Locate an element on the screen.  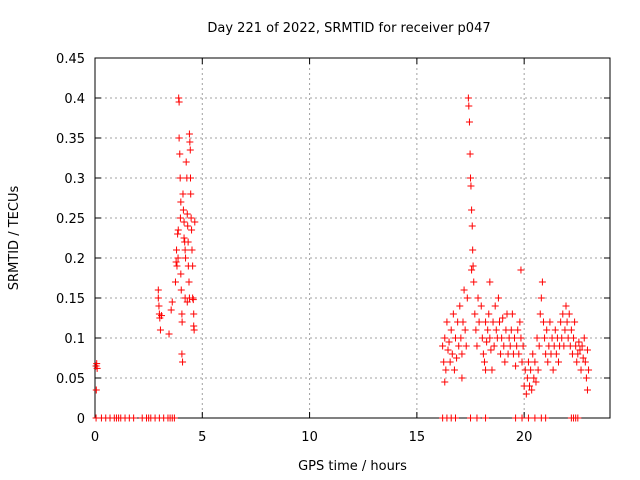
y-axis-label: SRMTID / TECUs is located at coordinates (14, 238).